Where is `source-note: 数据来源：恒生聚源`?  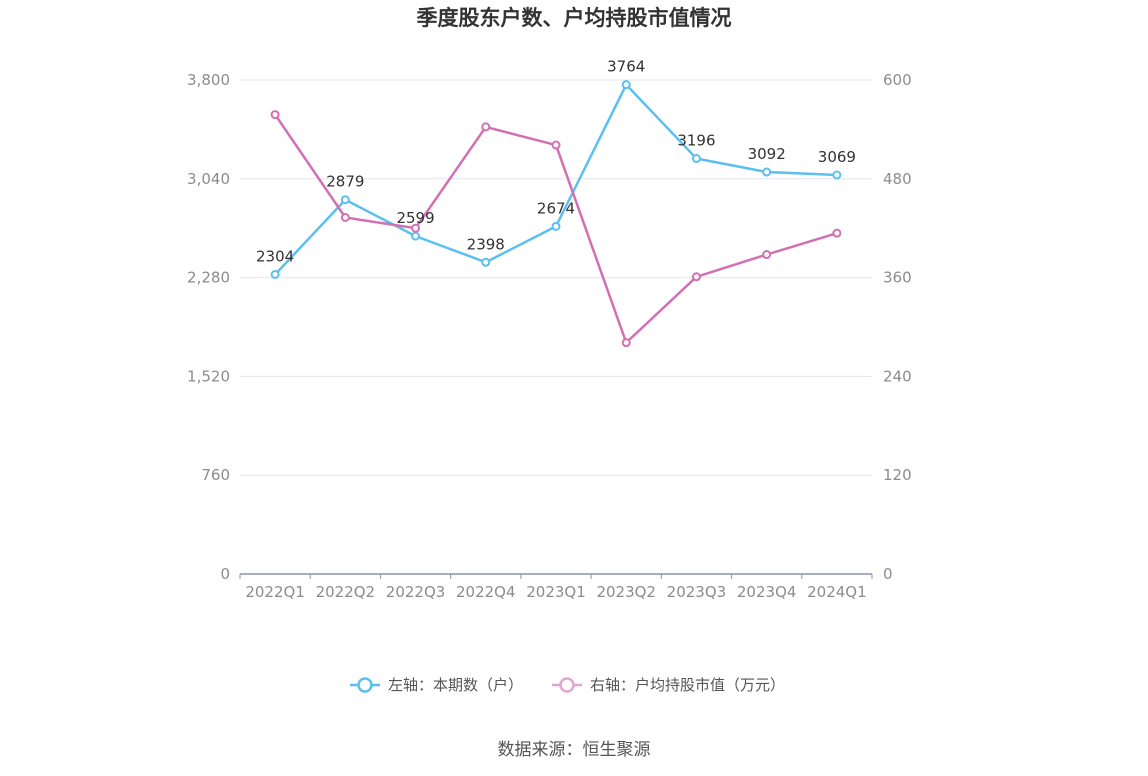 source-note: 数据来源：恒生聚源 is located at coordinates (574, 750).